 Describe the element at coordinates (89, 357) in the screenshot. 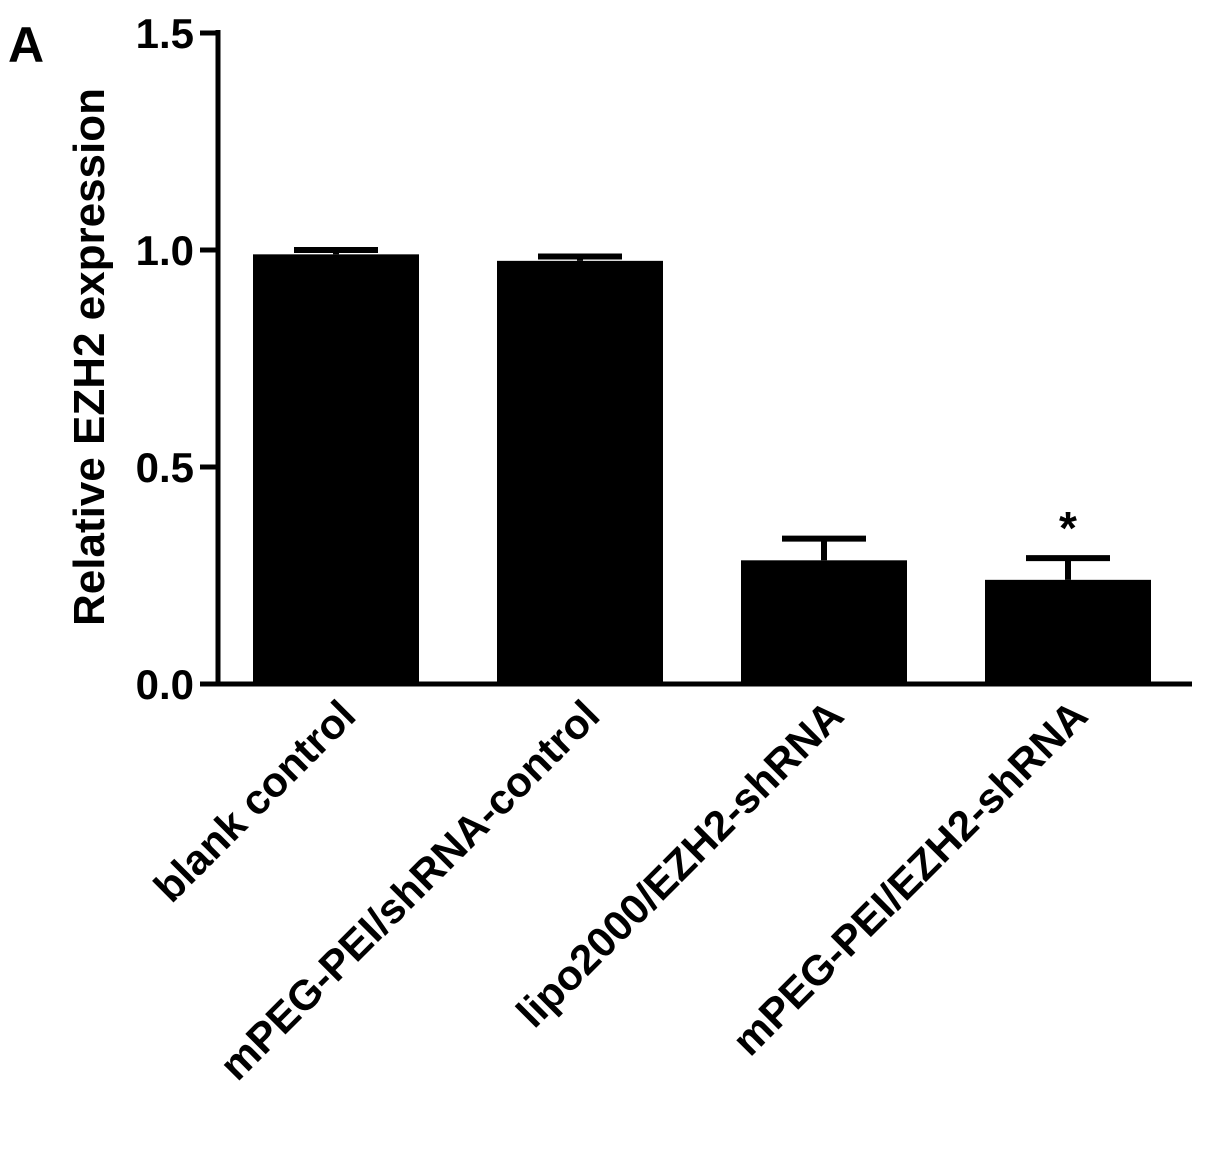

I see `y-axis-label: Relative EZH2 expression` at that location.